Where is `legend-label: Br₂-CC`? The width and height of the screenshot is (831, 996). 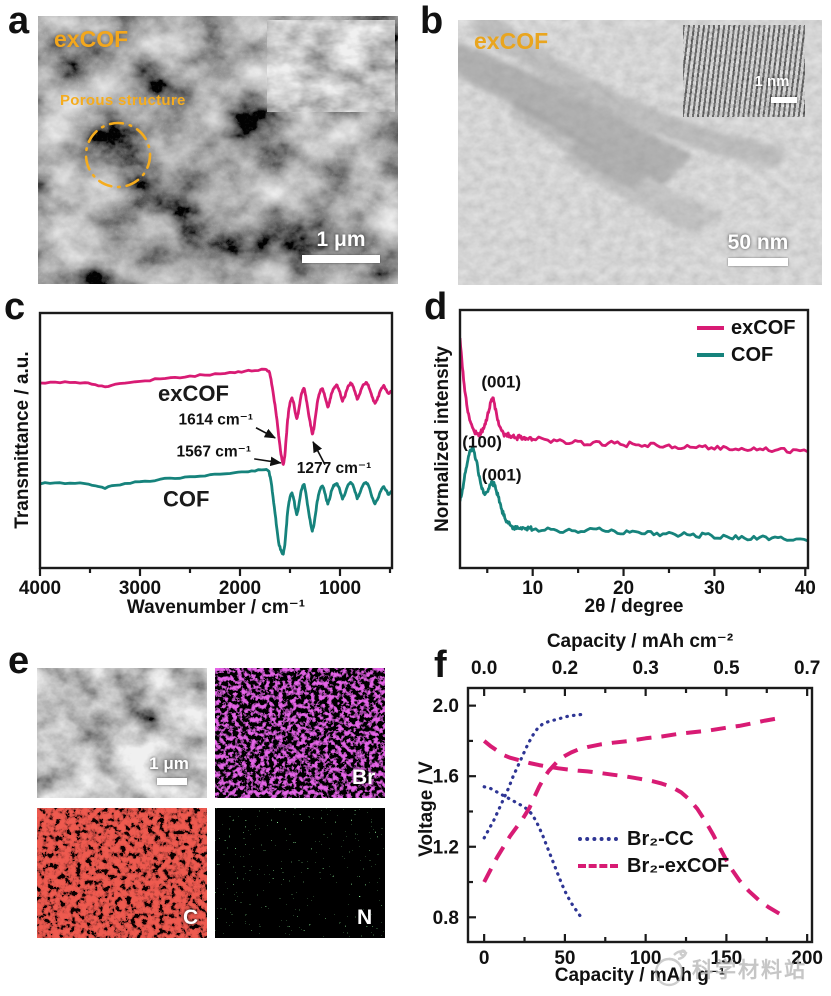
legend-label: Br₂-CC is located at coordinates (660, 838).